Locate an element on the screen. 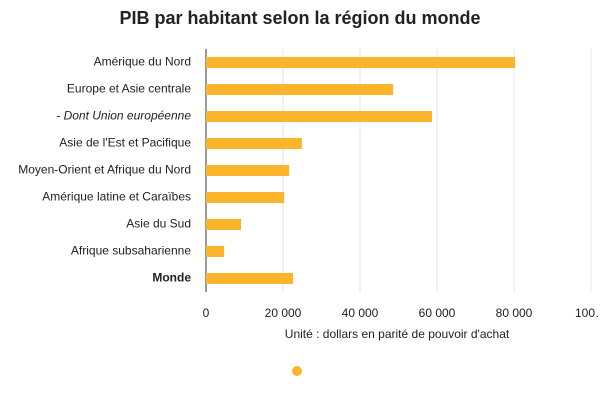 The width and height of the screenshot is (600, 400). y-tick-label: Moyen-Orient et Afrique du Nord is located at coordinates (104, 170).